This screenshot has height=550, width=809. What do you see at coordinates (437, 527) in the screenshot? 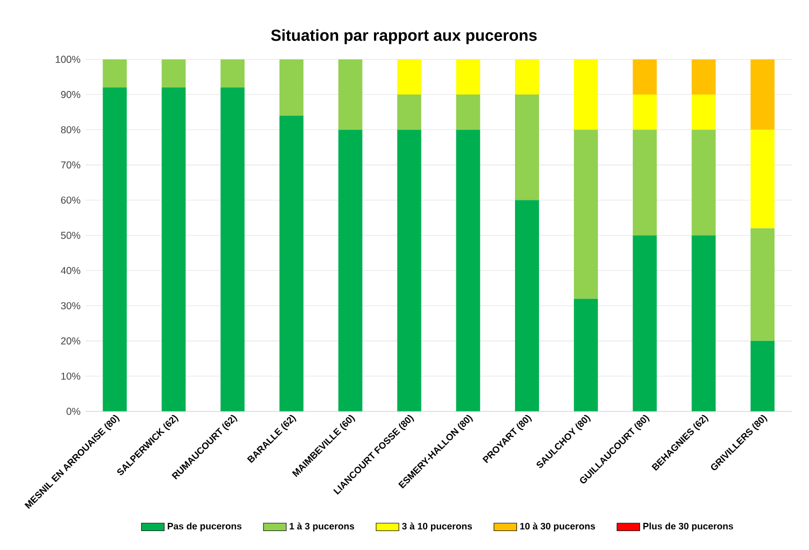
I see `legend-label: 3 à 10 pucerons` at bounding box center [437, 527].